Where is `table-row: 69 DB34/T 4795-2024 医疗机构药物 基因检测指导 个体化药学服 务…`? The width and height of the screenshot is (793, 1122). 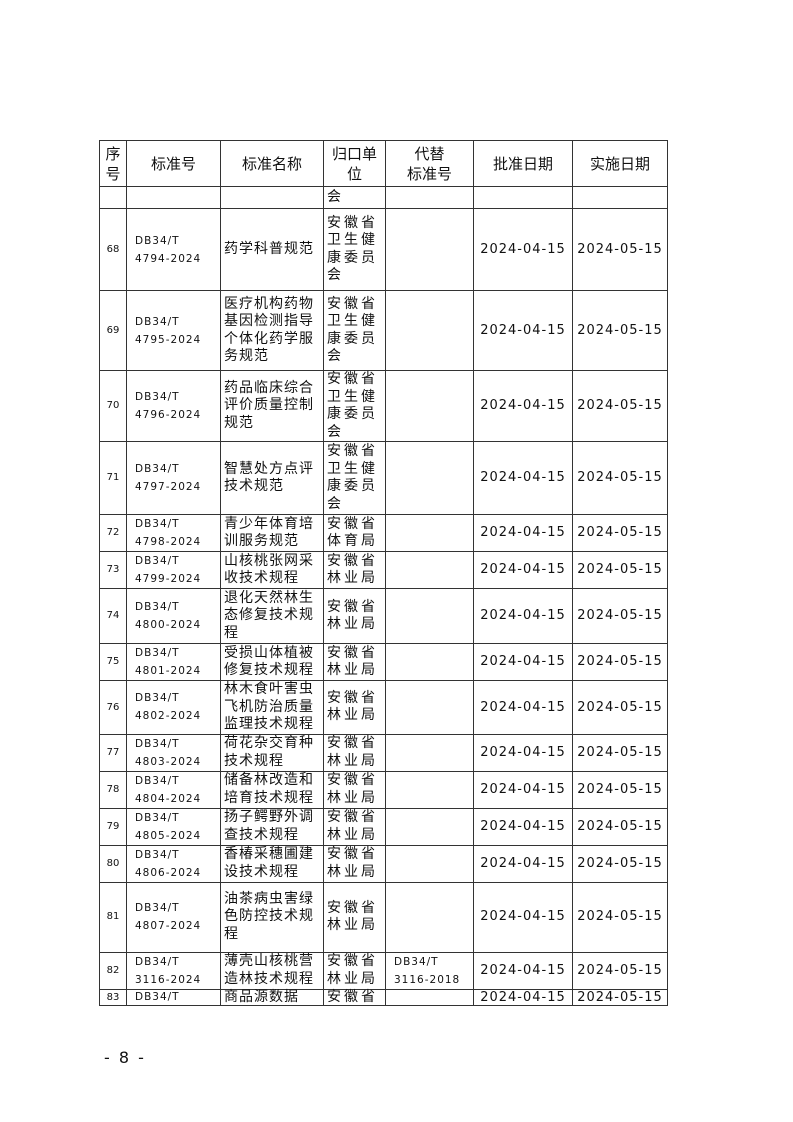 table-row: 69 DB34/T 4795-2024 医疗机构药物 基因检测指导 个体化药学服 务… is located at coordinates (383, 330).